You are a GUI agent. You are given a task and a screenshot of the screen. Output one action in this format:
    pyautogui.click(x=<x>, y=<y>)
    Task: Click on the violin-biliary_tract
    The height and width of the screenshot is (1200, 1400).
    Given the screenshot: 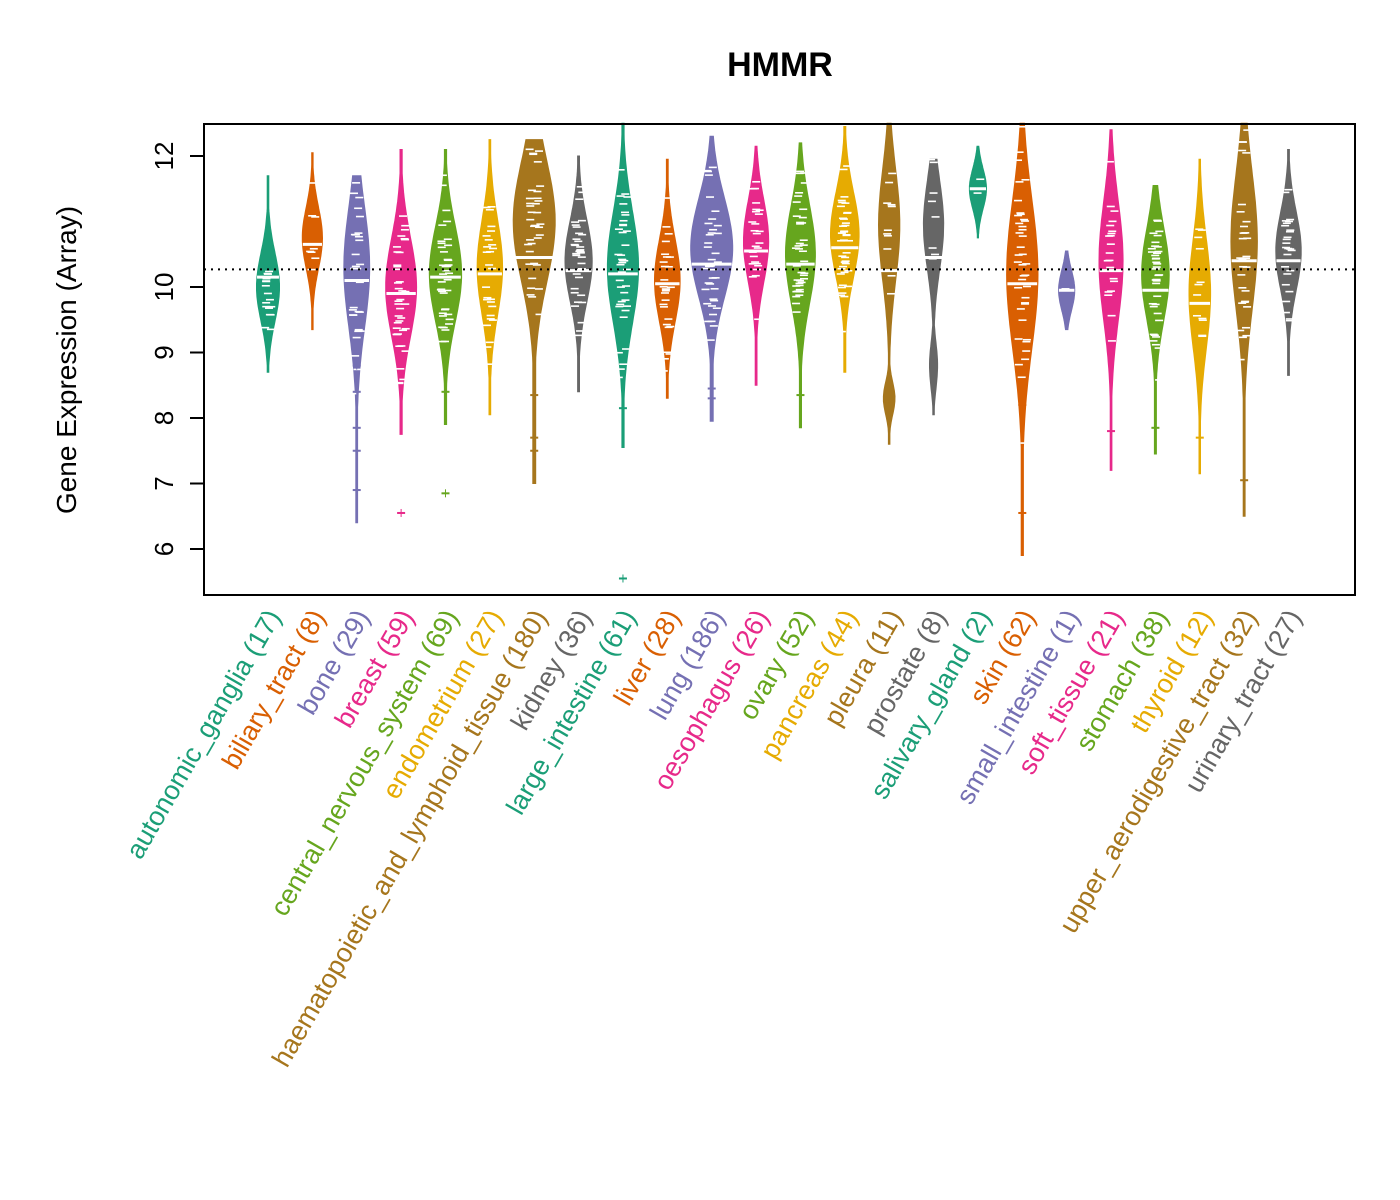 What is the action you would take?
    pyautogui.click(x=312, y=241)
    